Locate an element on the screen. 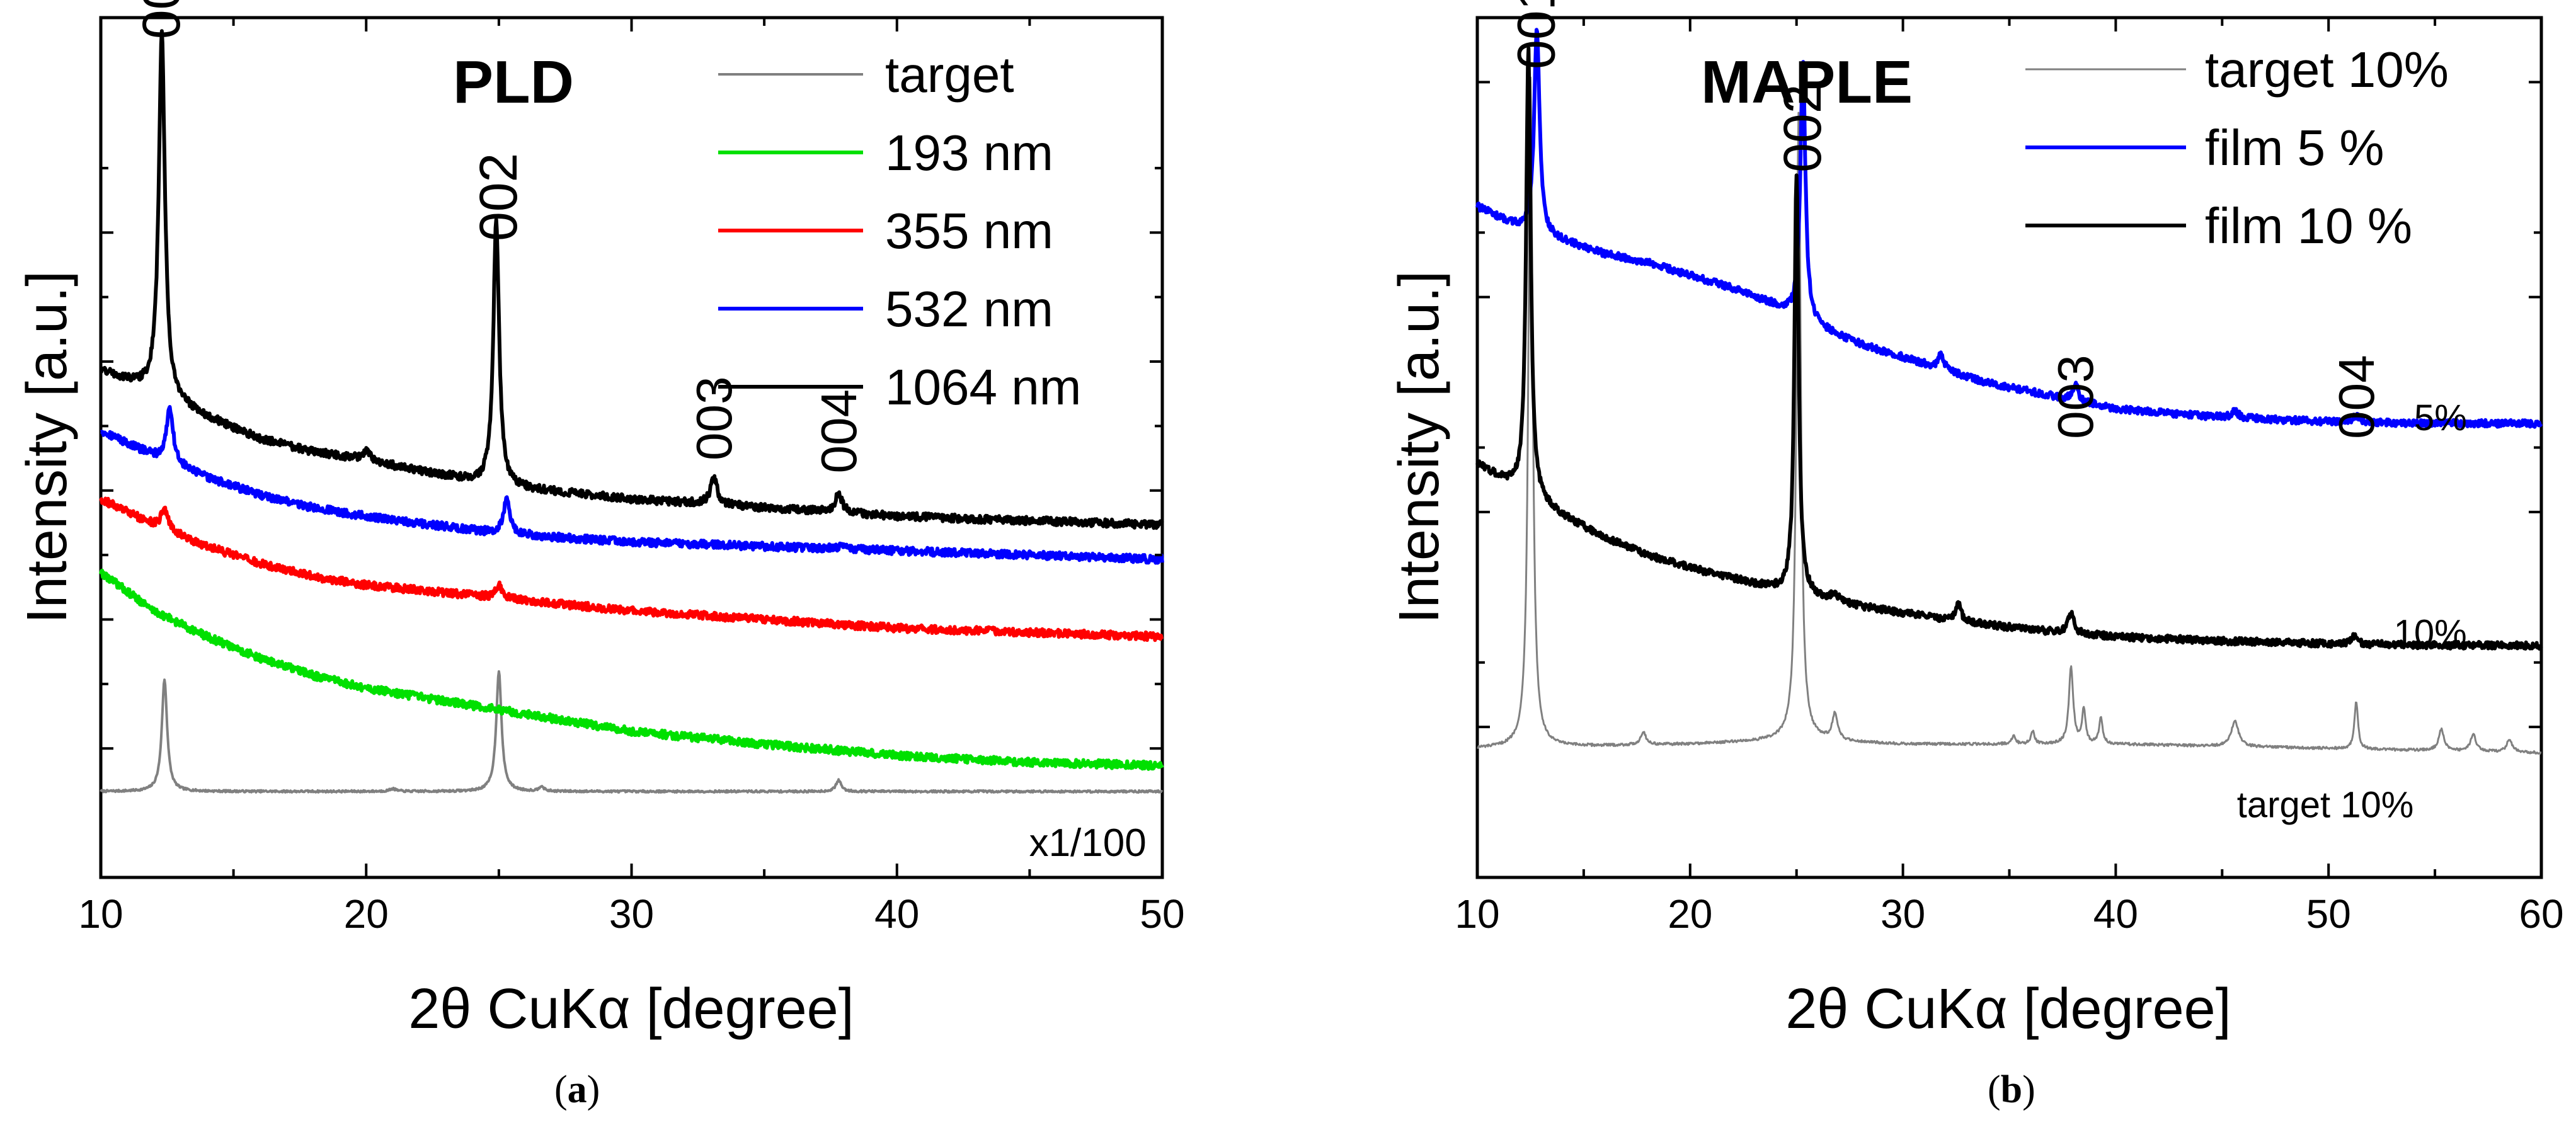 The image size is (2576, 1130). panel-b-title: MAPLE is located at coordinates (1807, 82).